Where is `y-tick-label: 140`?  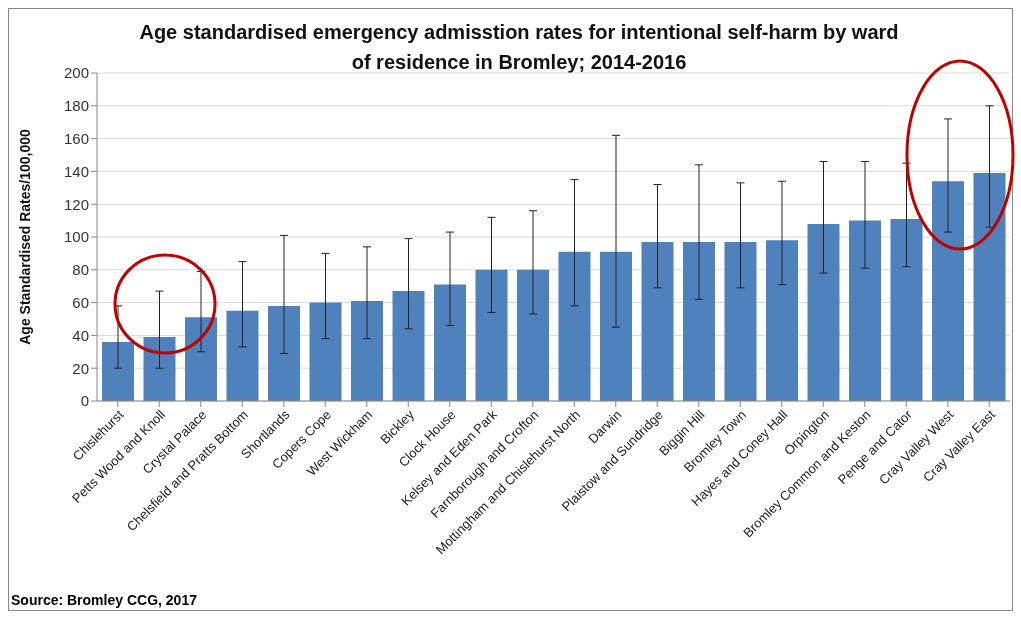
y-tick-label: 140 is located at coordinates (76, 171).